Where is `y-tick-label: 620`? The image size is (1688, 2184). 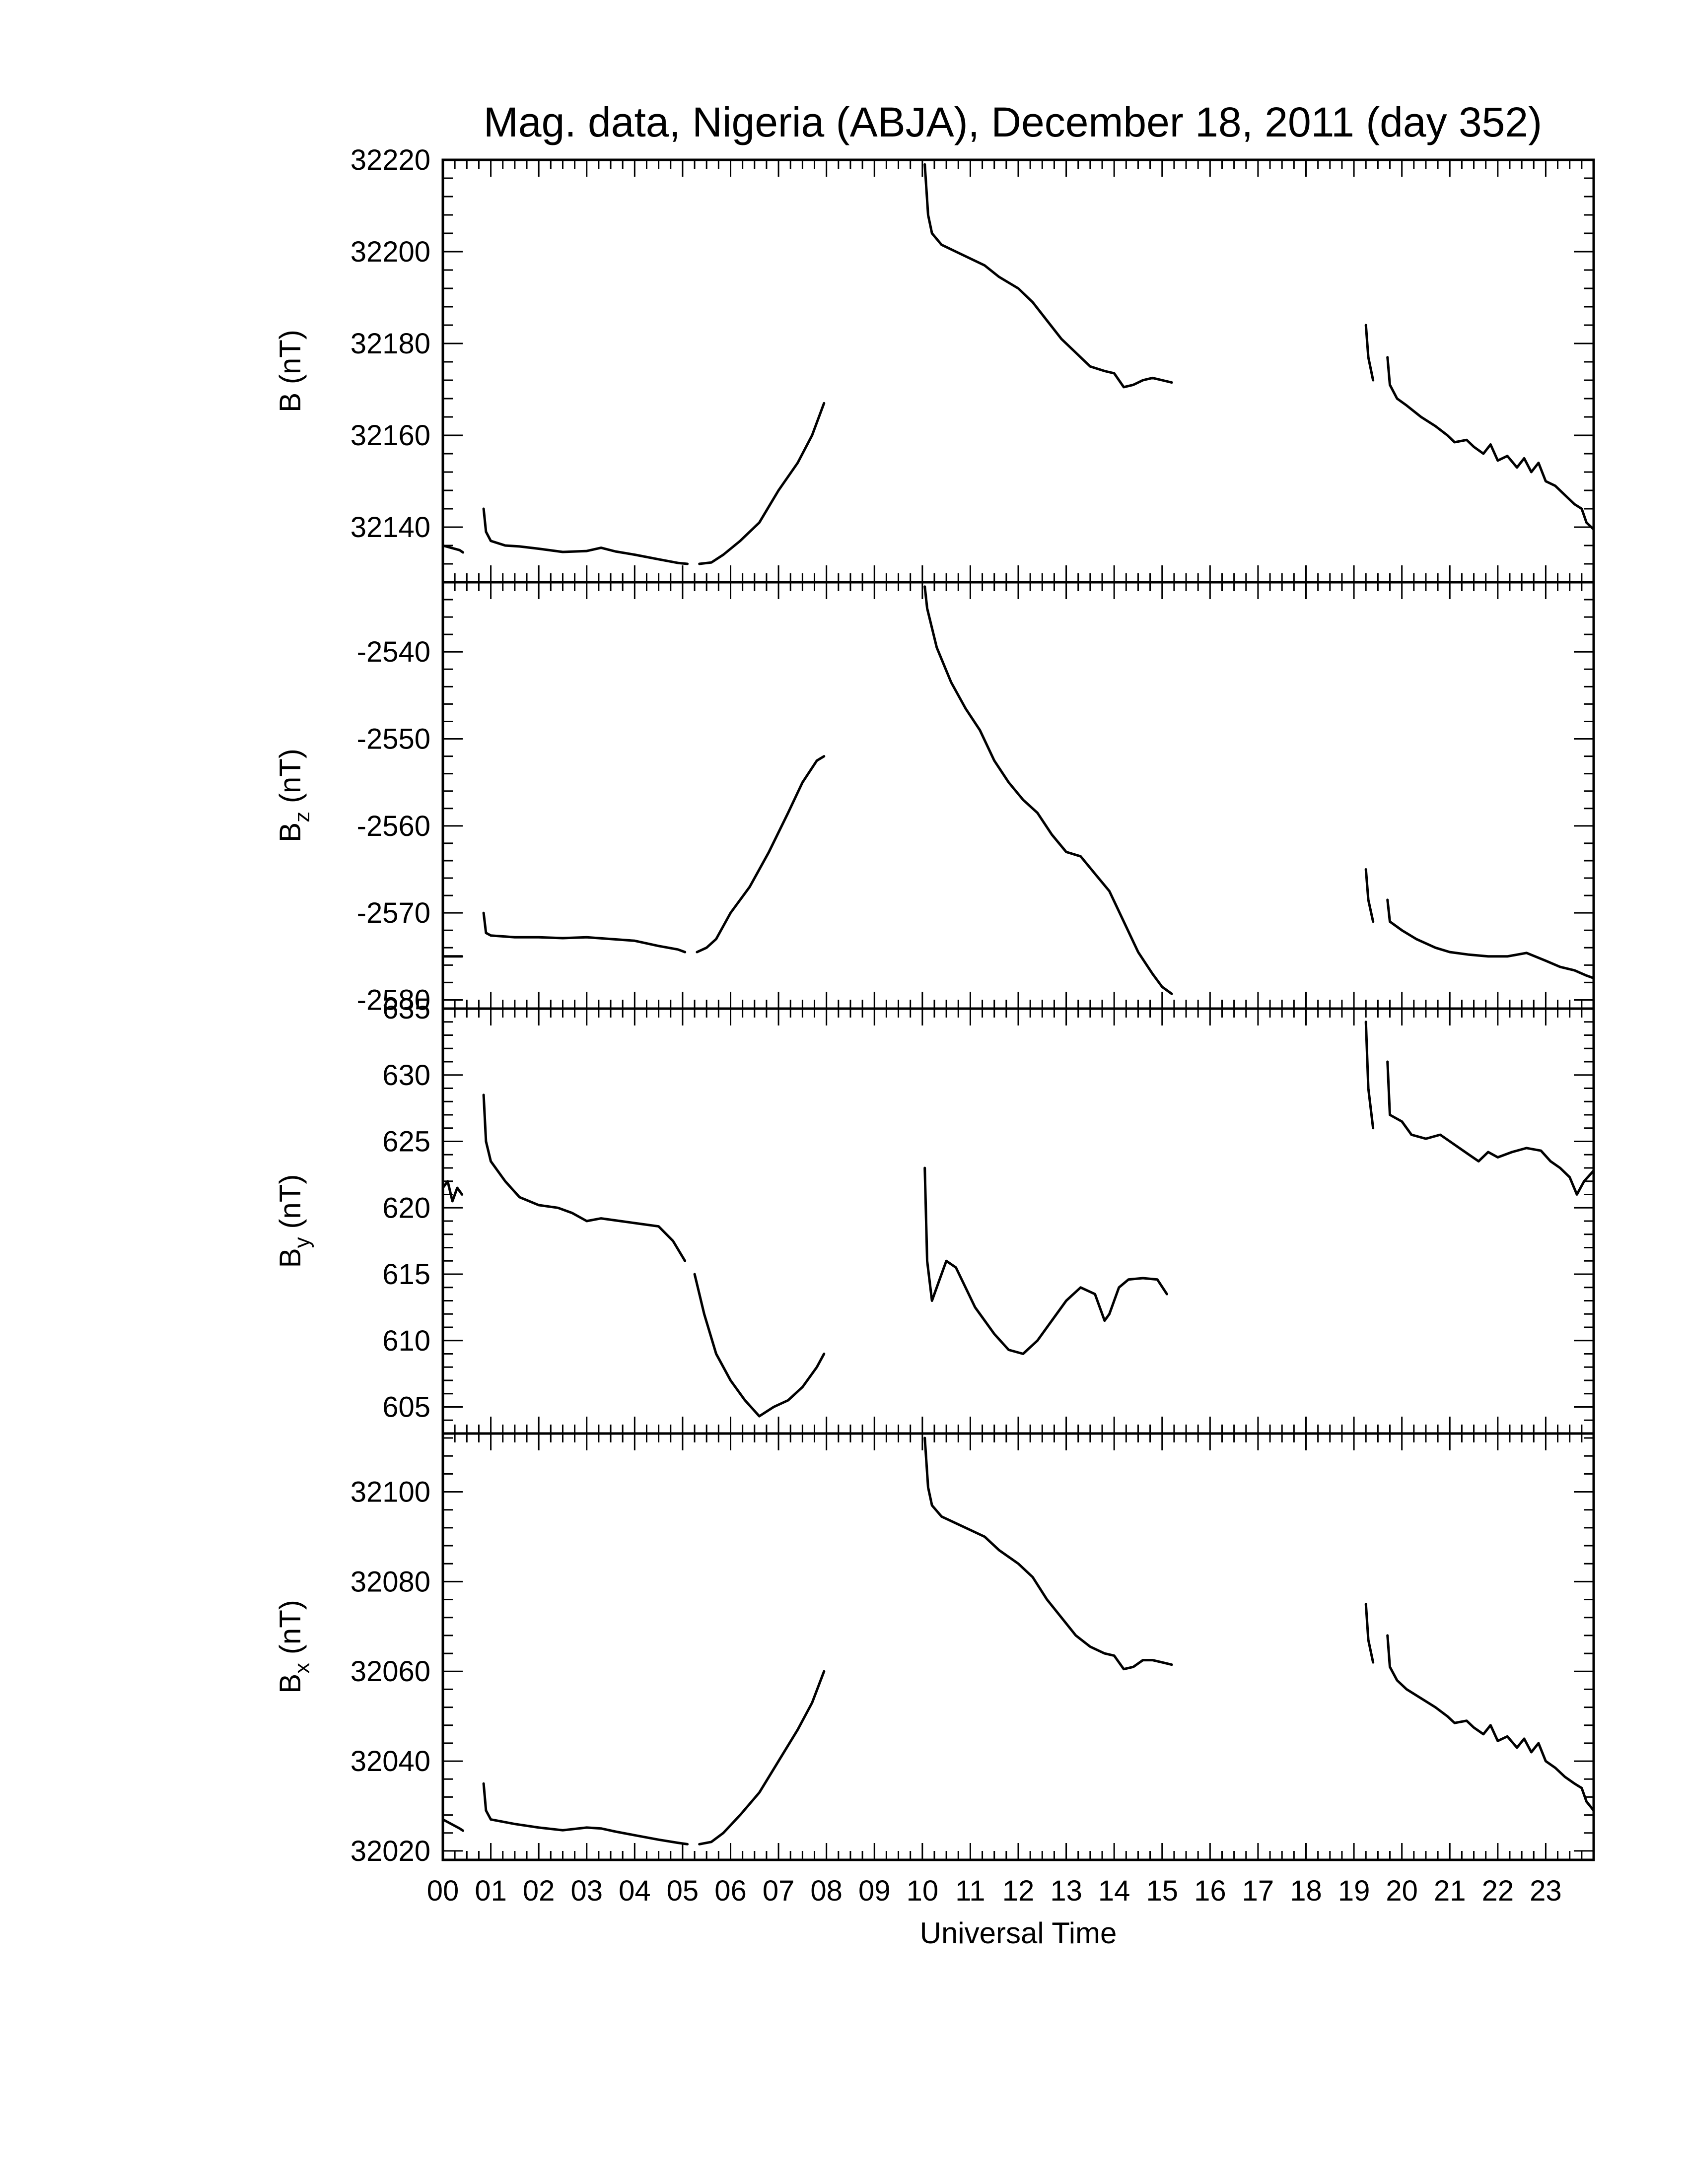 y-tick-label: 620 is located at coordinates (406, 1208).